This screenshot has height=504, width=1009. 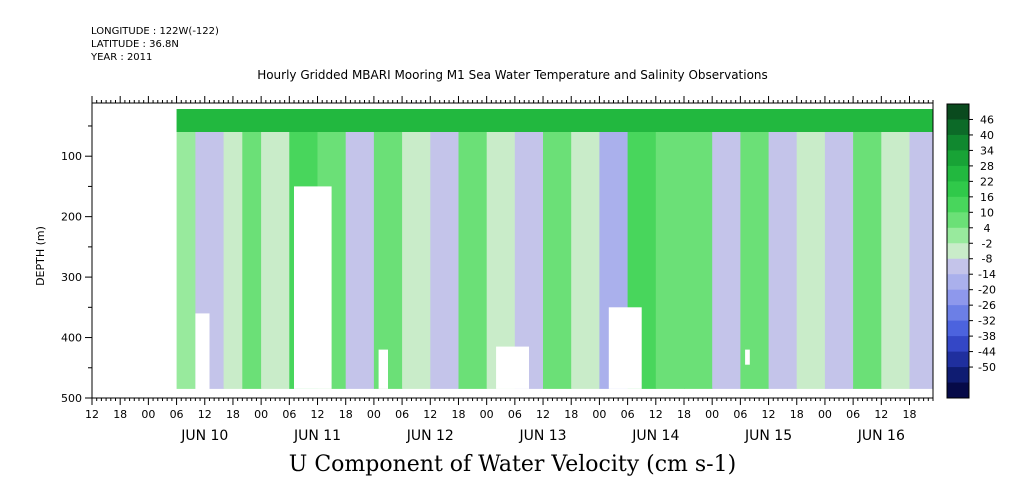 I want to click on x-day-label: JUN 16, so click(x=881, y=436).